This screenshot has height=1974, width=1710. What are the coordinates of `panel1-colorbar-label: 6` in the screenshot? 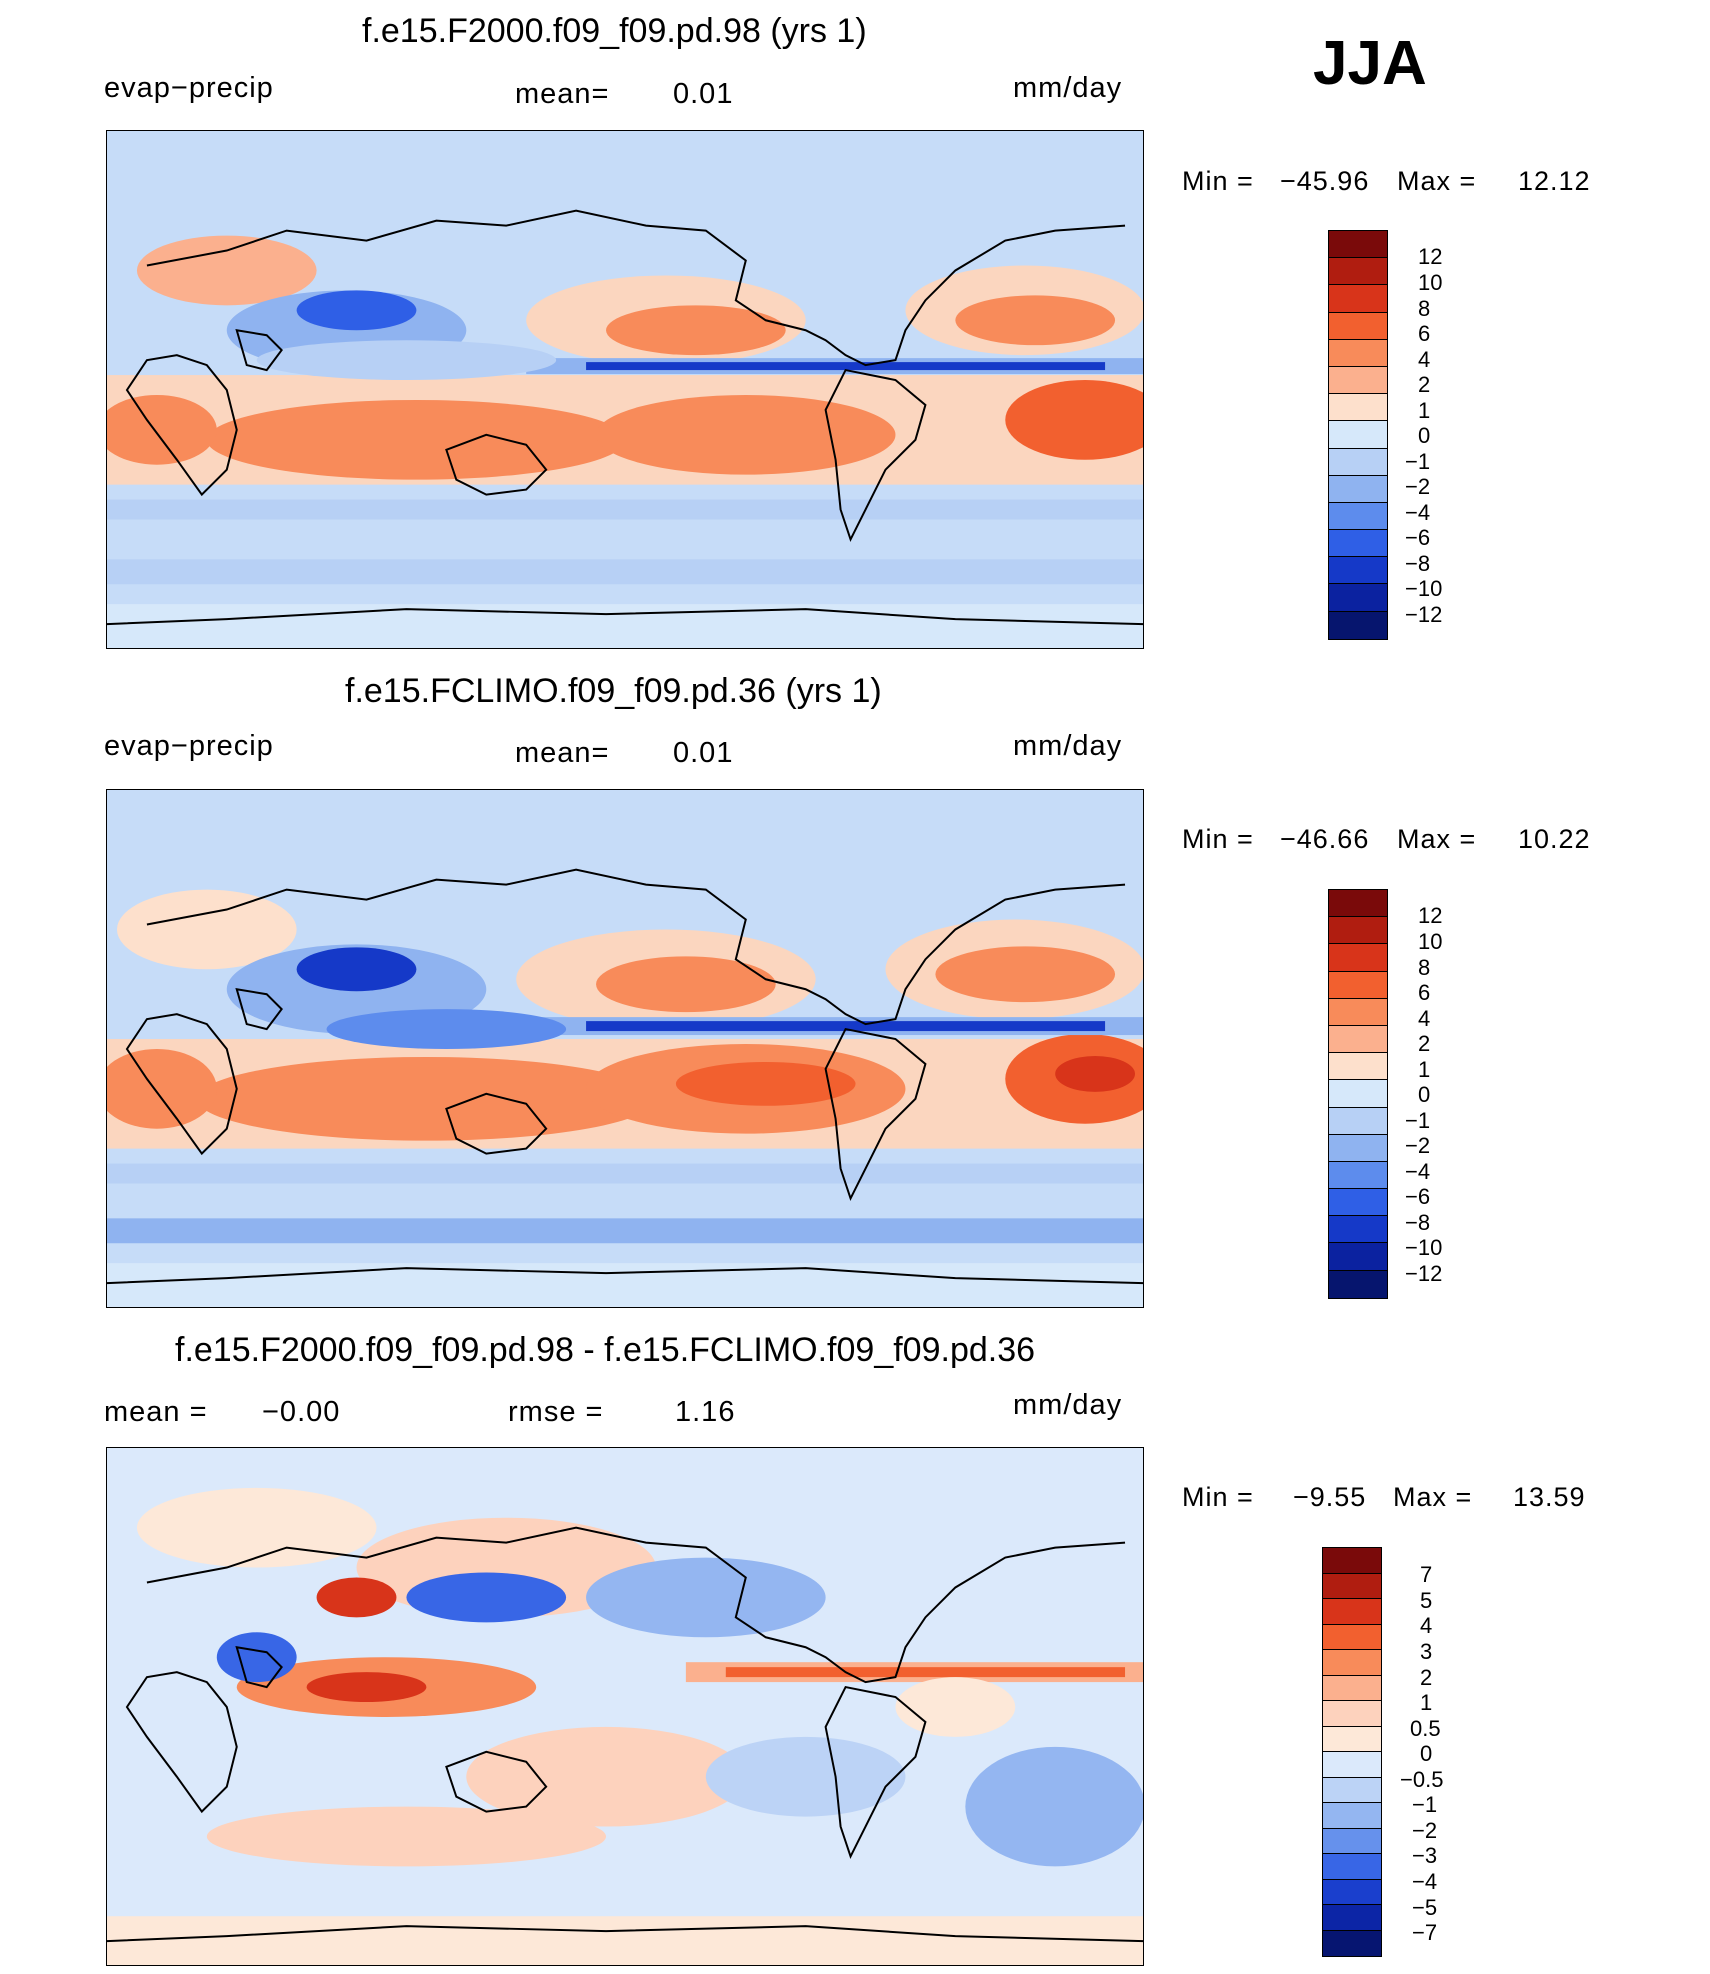 It's located at (1424, 333).